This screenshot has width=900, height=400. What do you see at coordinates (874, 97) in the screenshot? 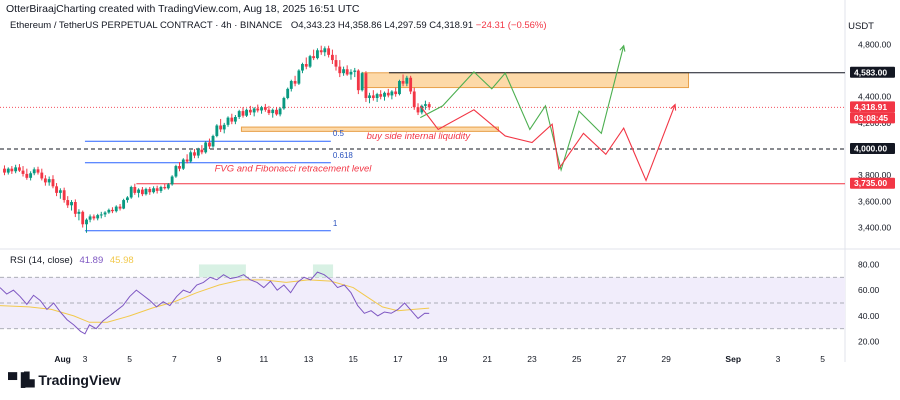
I see `price-tick-1: 4,400.00` at bounding box center [874, 97].